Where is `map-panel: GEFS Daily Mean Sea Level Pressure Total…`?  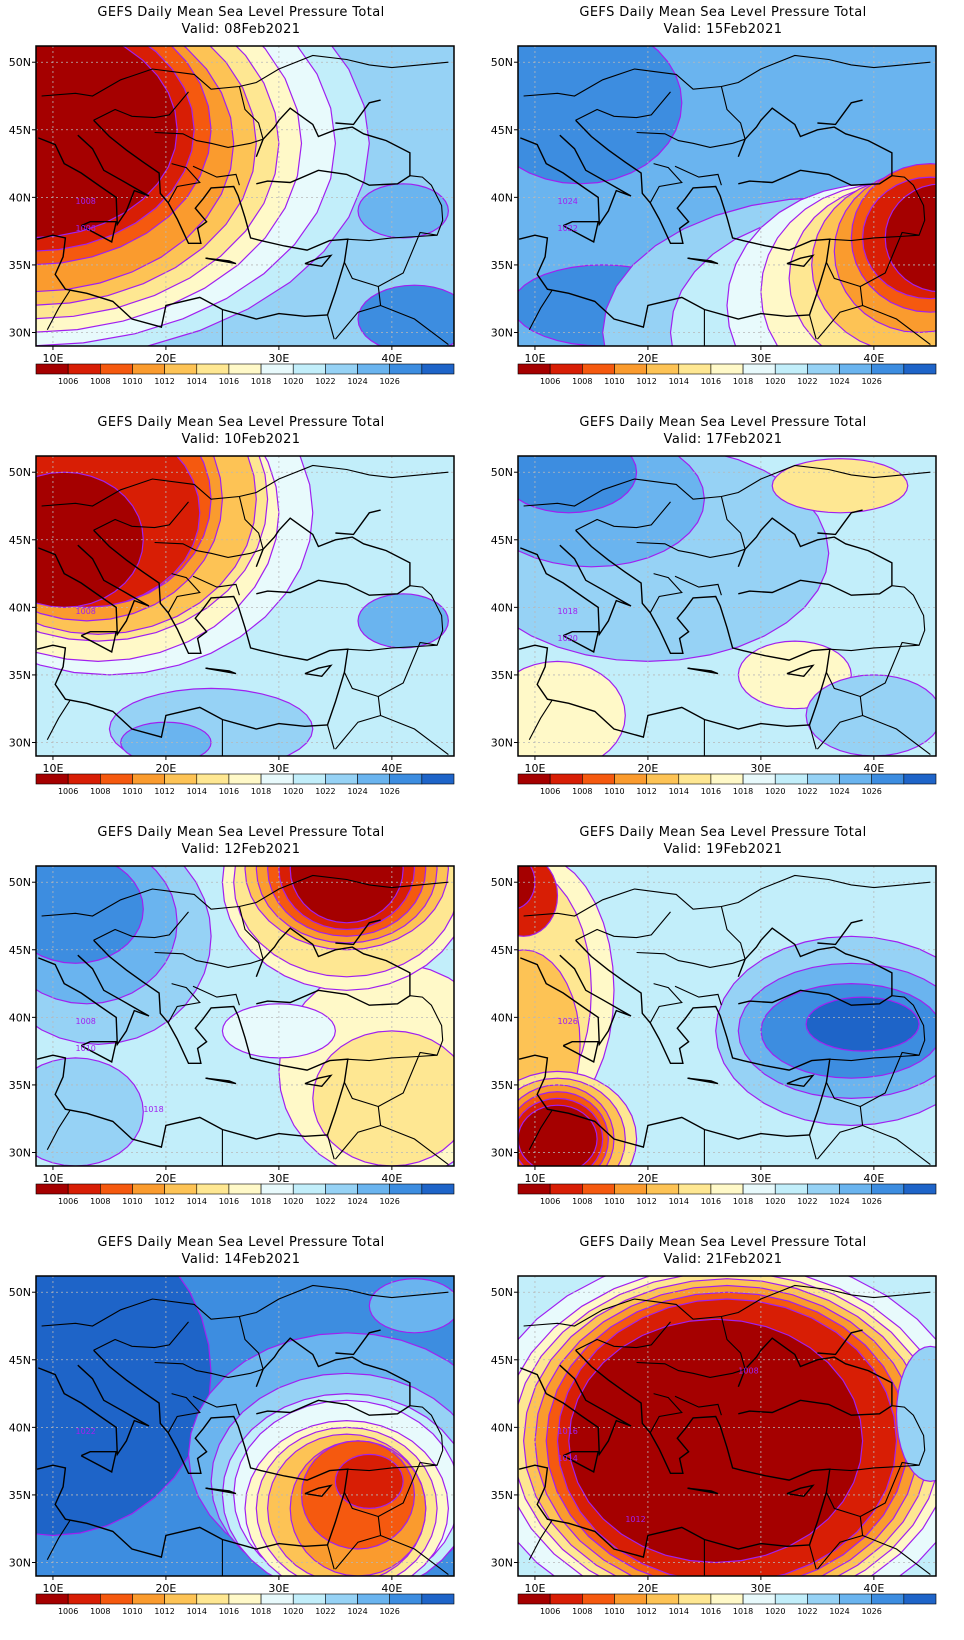 map-panel: GEFS Daily Mean Sea Level Pressure Total… is located at coordinates (723, 1435).